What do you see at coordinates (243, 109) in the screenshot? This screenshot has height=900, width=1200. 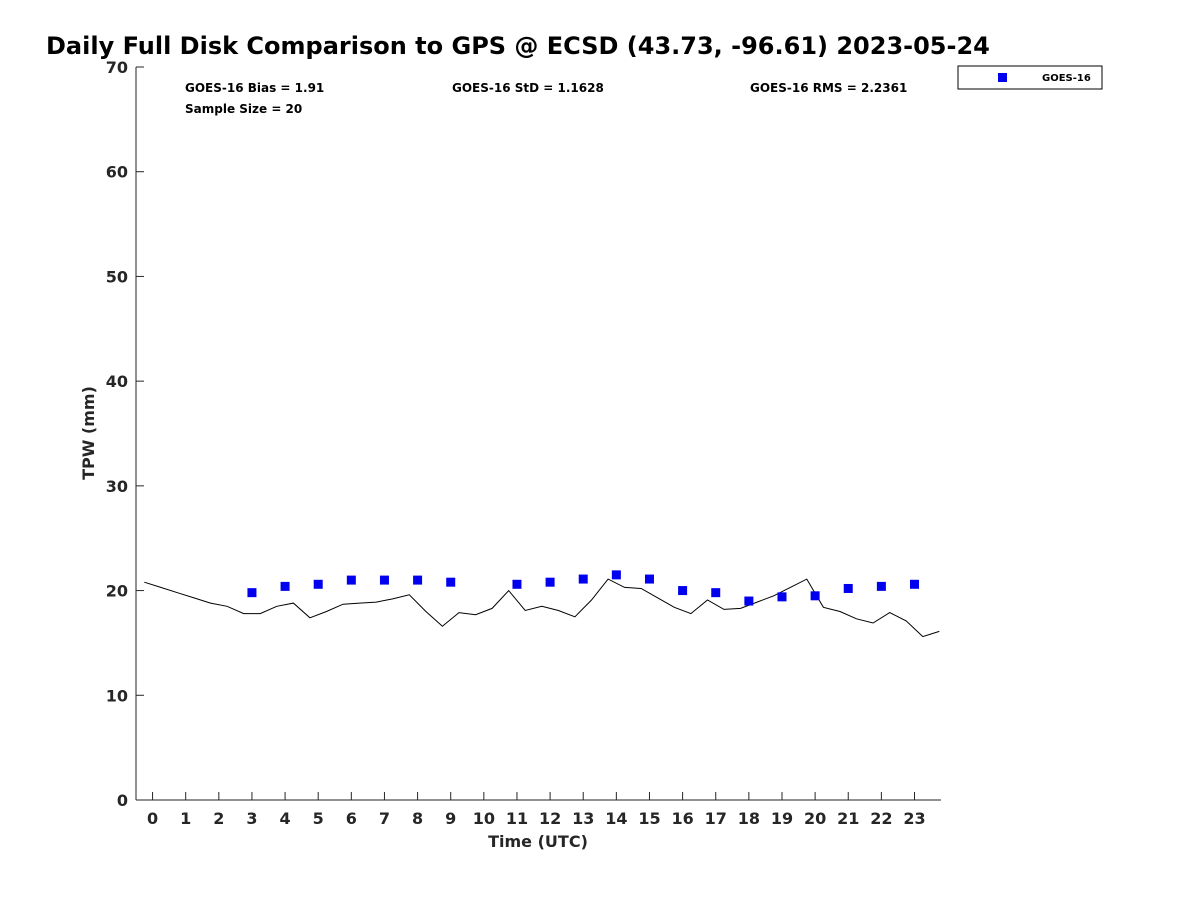 I see `sample-size-stat: Sample Size = 20` at bounding box center [243, 109].